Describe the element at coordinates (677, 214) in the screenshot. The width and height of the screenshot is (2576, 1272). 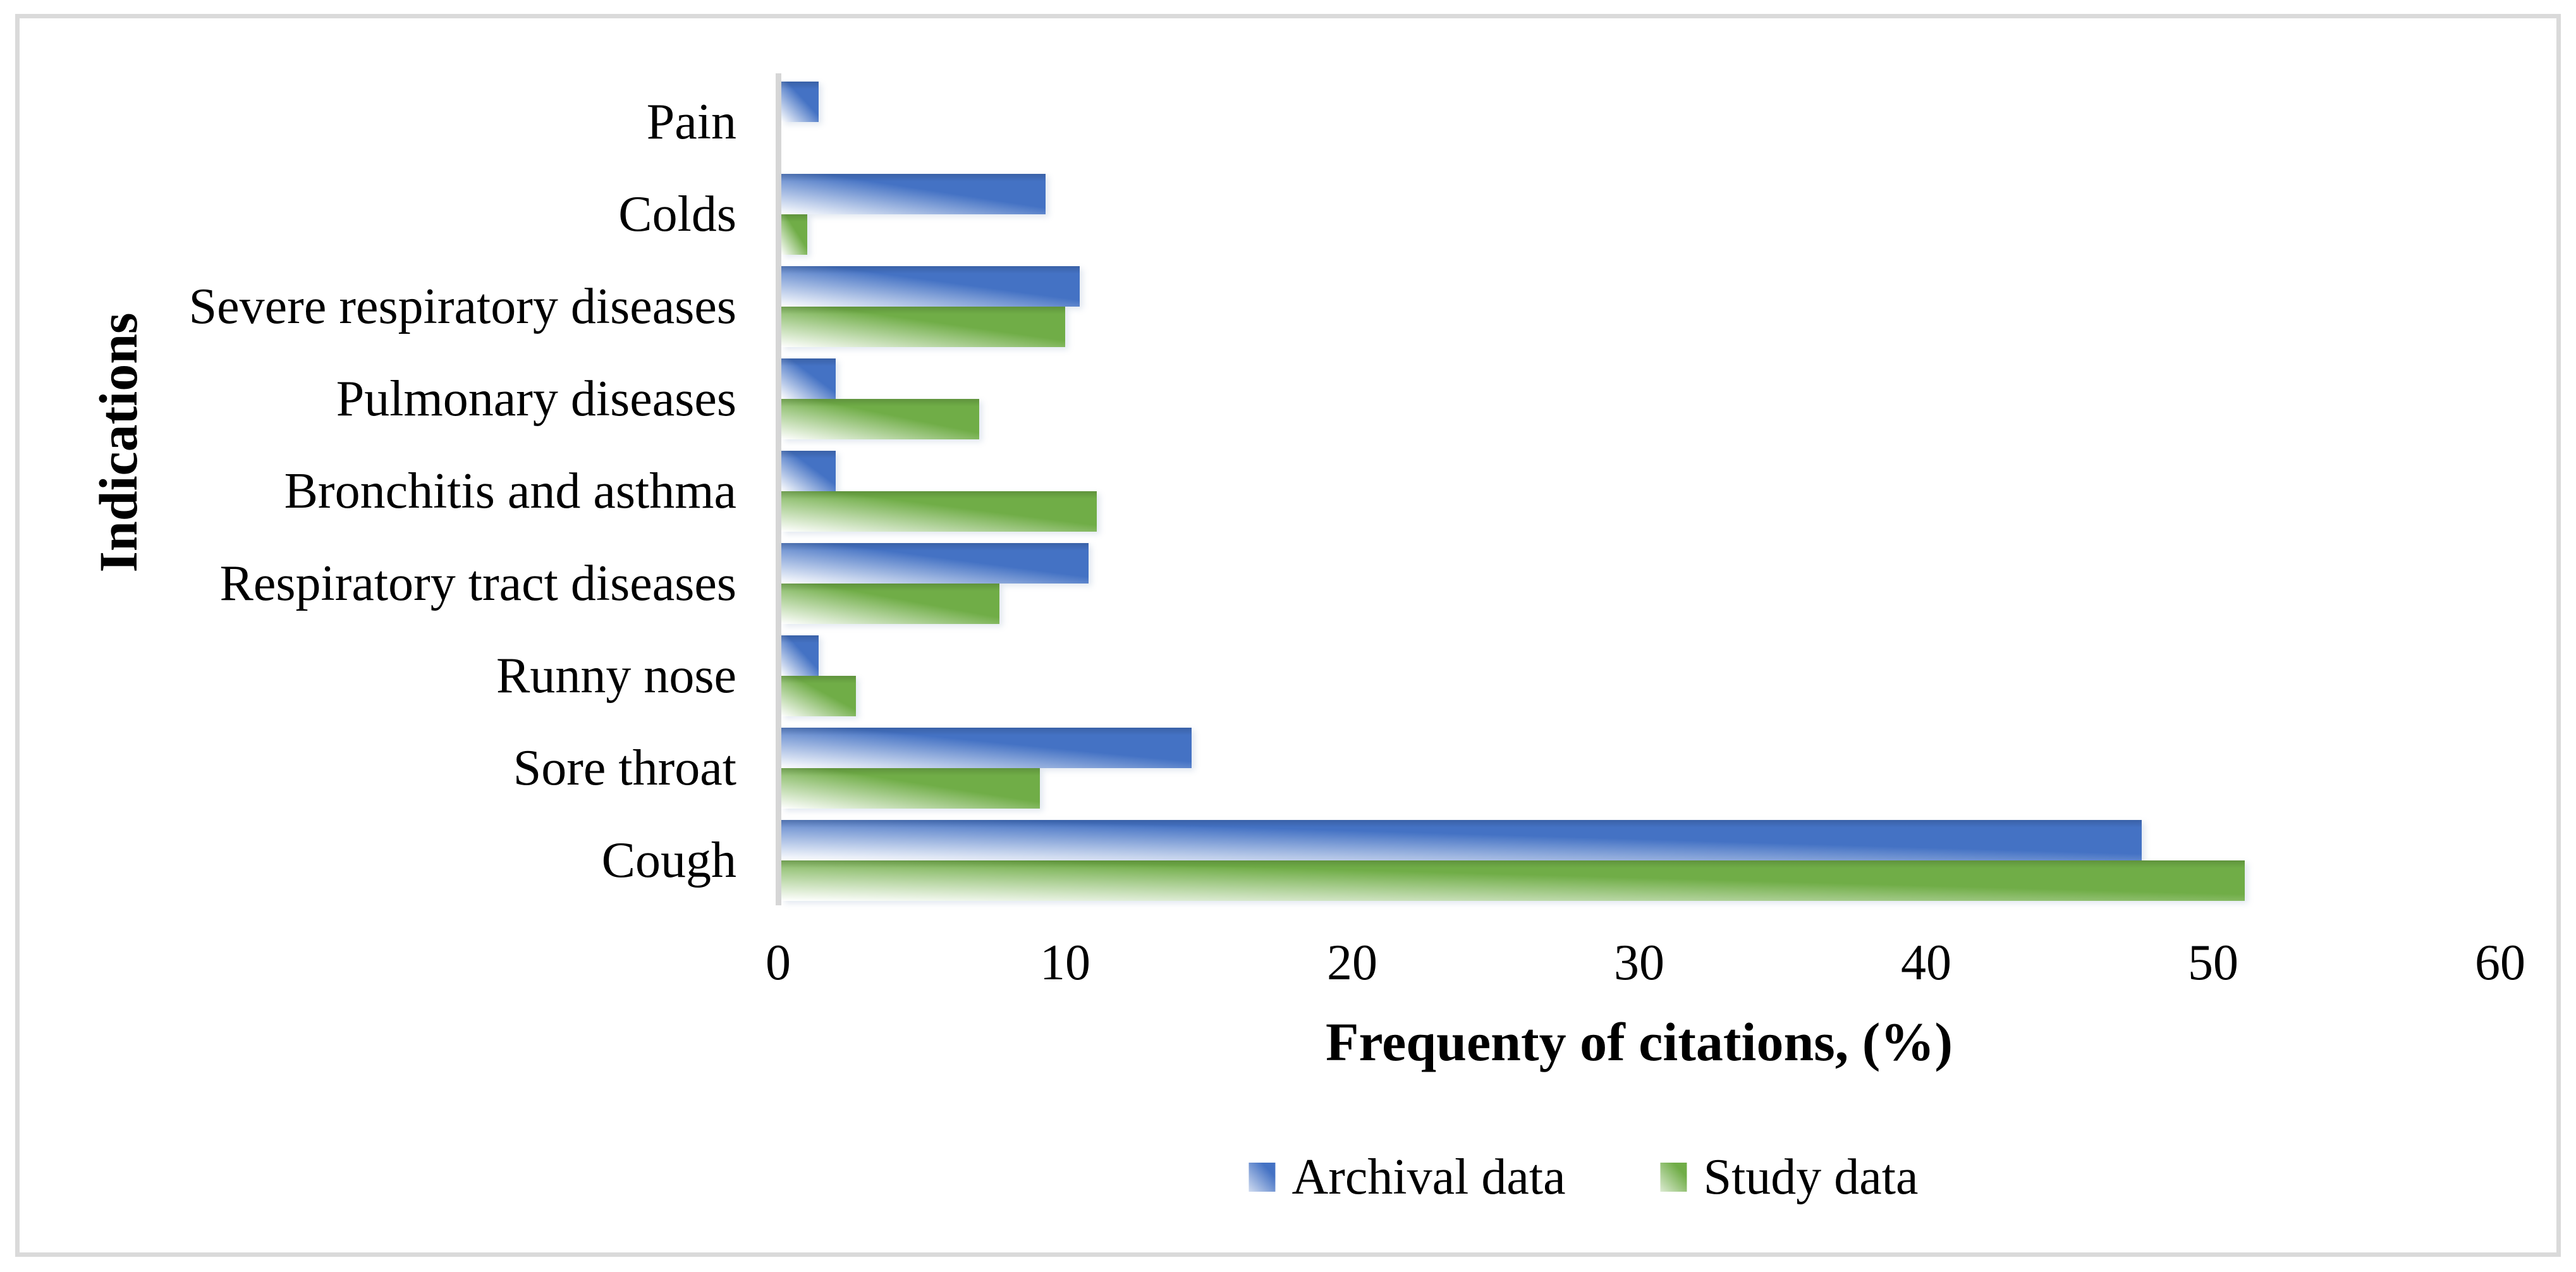
I see `category-label-colds: Colds` at that location.